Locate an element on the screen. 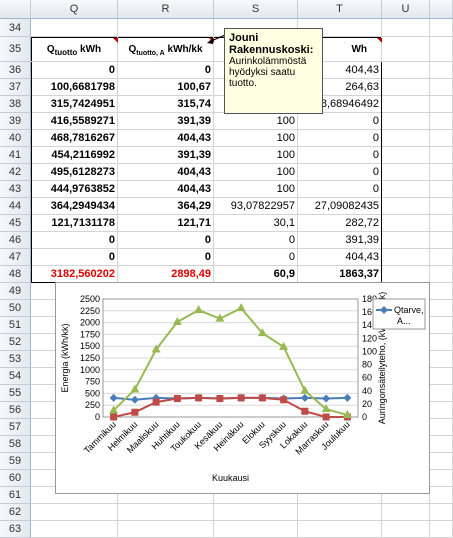 This screenshot has width=453, height=538. cell-s: 0 is located at coordinates (256, 257).